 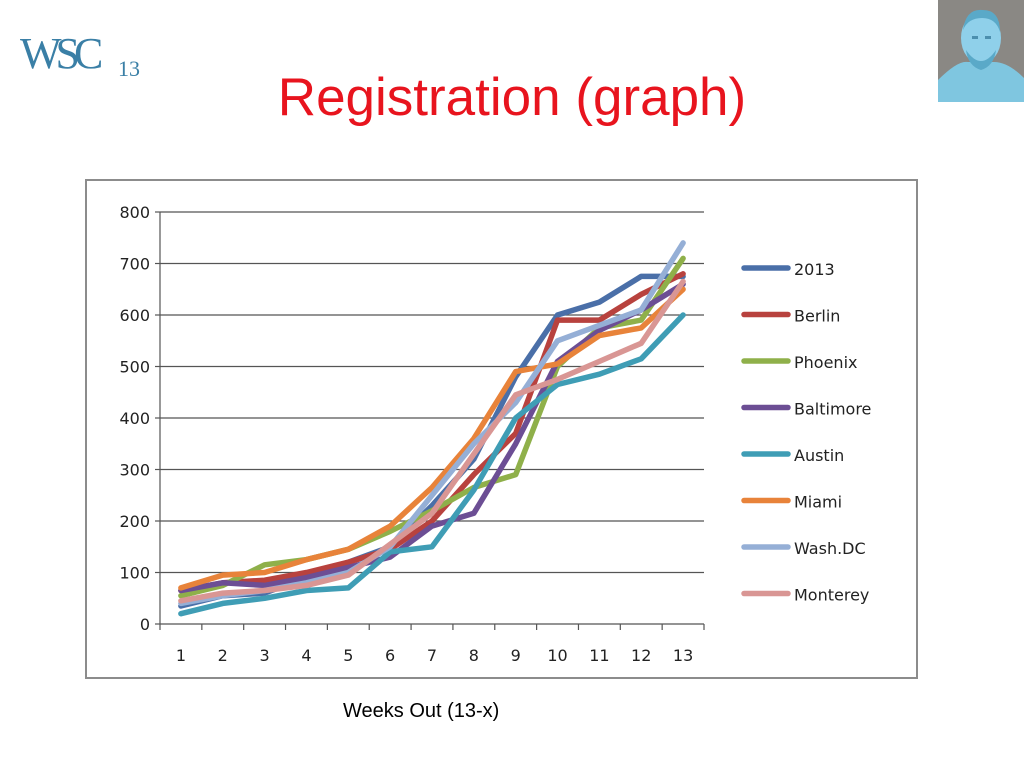 I want to click on legend-label: Berlin, so click(x=817, y=316).